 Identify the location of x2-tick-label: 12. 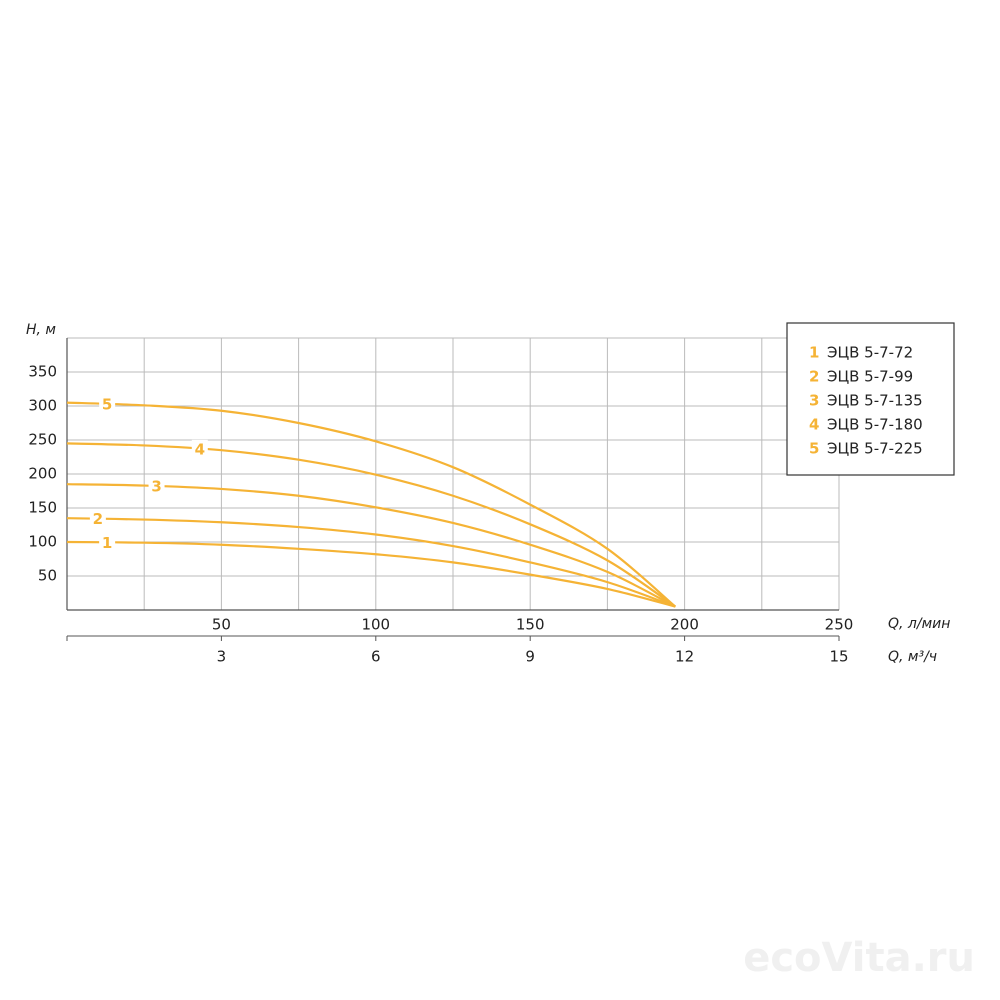
(684, 657).